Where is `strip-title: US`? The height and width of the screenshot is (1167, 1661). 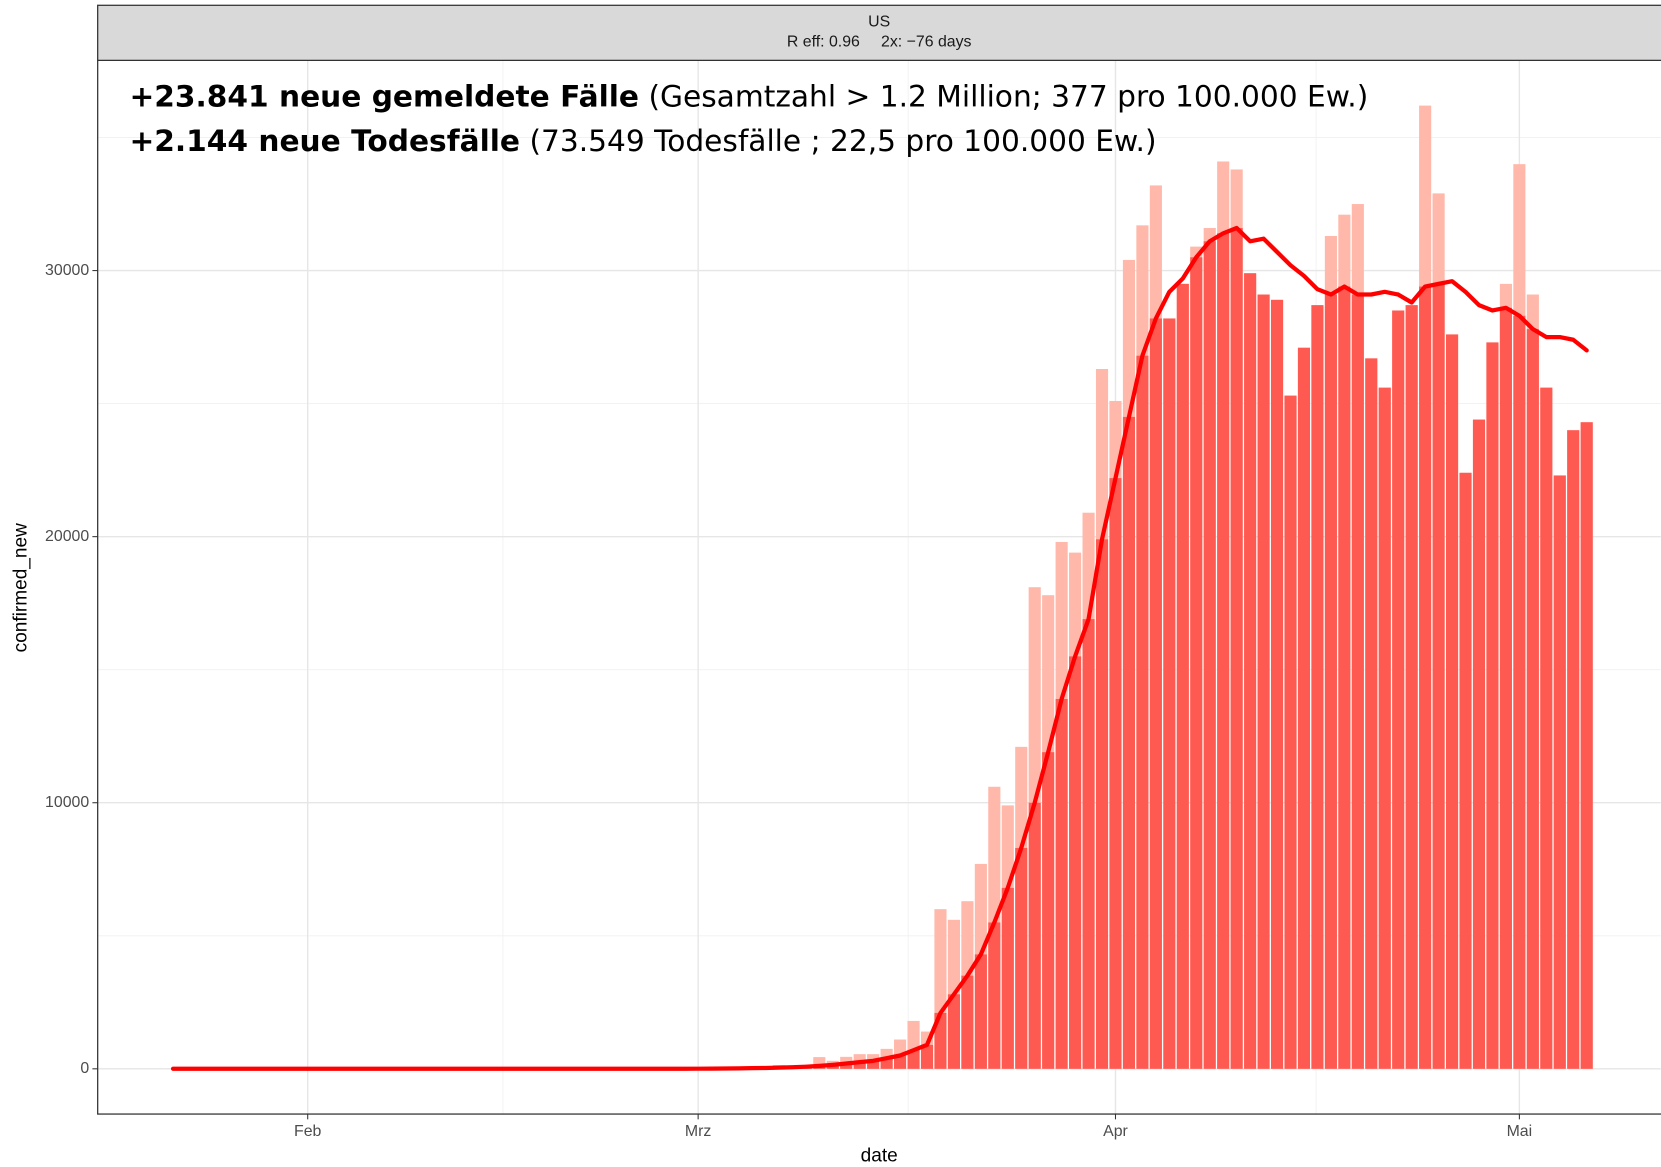
strip-title: US is located at coordinates (879, 21).